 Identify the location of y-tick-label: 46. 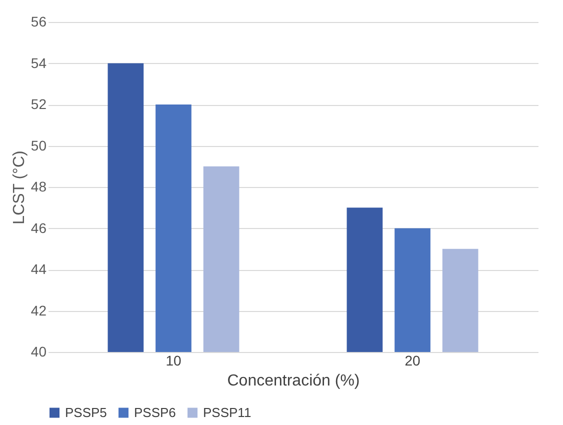
(38, 228).